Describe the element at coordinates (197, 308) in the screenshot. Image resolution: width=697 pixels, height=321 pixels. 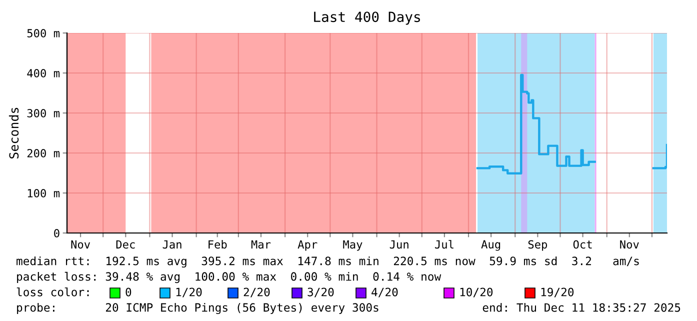
I see `text: probe: 20 ICMP Echo Pings (56 Bytes) every 300s` at that location.